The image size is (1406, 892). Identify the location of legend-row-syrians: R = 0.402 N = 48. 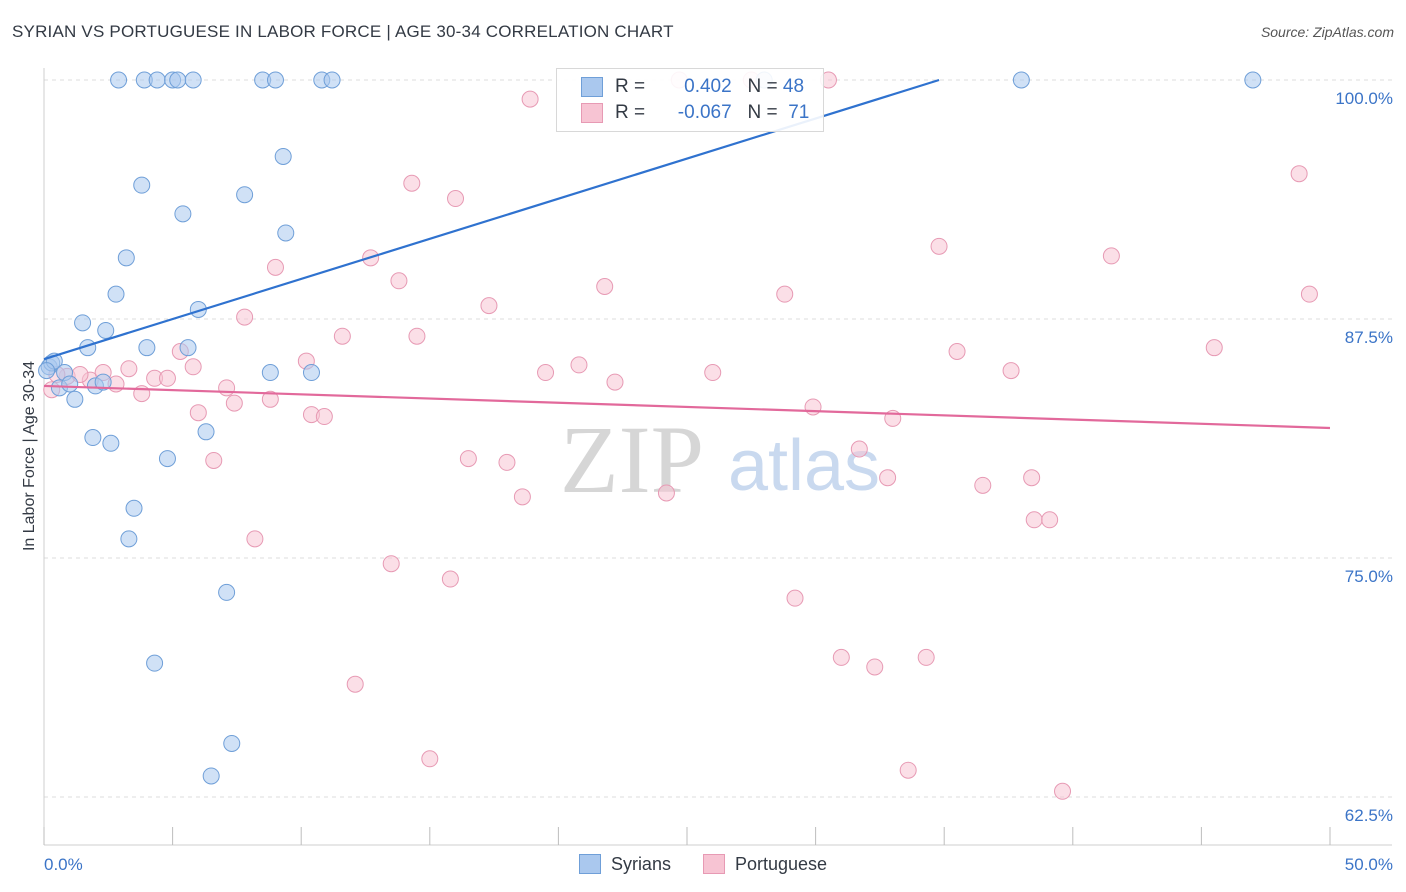
(692, 87).